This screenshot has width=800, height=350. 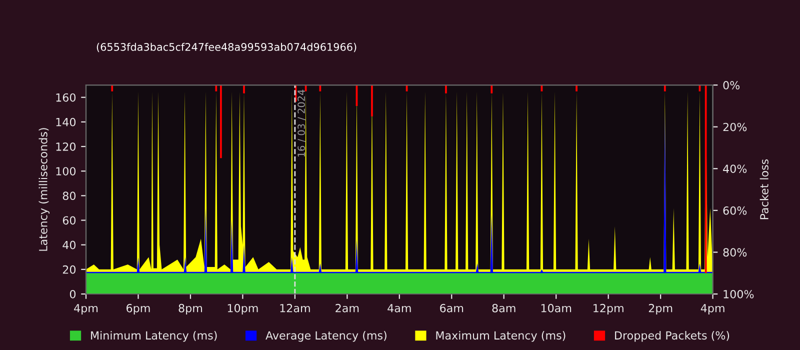 What do you see at coordinates (504, 308) in the screenshot?
I see `x-tick-label: 8am` at bounding box center [504, 308].